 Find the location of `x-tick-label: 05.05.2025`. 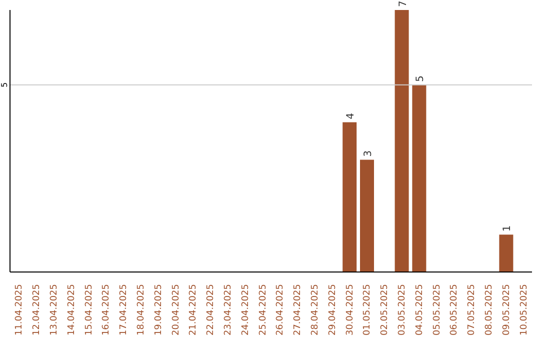

x-tick-label: 05.05.2025 is located at coordinates (437, 310).